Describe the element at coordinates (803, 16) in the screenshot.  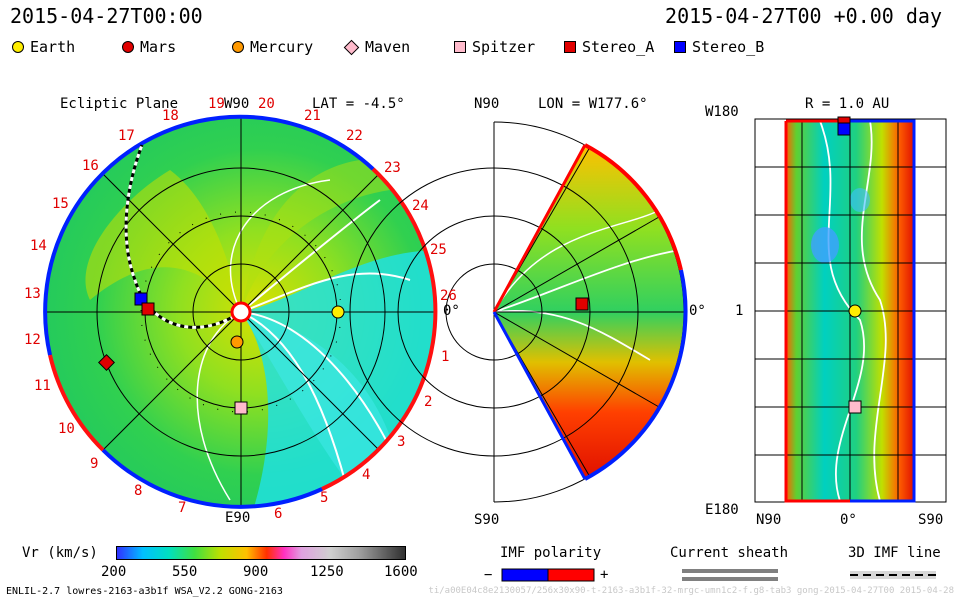
I see `timestamp-right: 2015-04-27T00 +0.00 day` at that location.